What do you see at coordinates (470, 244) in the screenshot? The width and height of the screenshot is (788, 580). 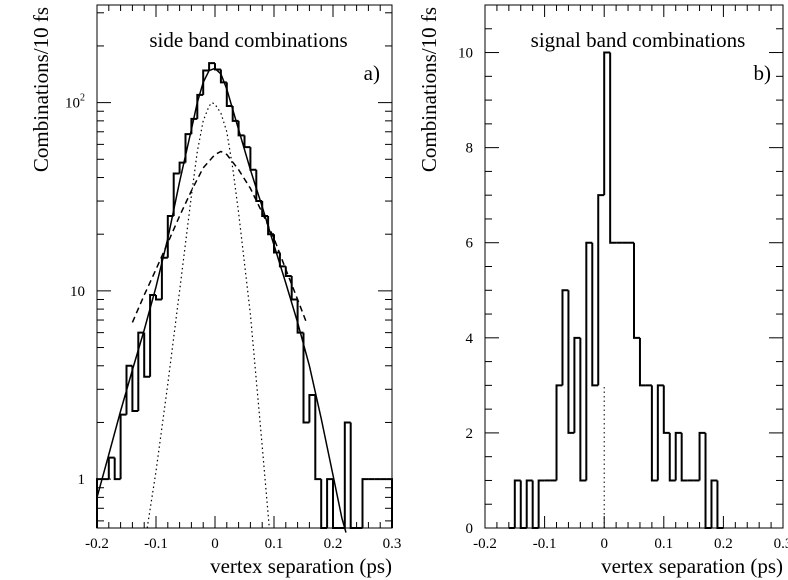 I see `y-tick-label: 6` at bounding box center [470, 244].